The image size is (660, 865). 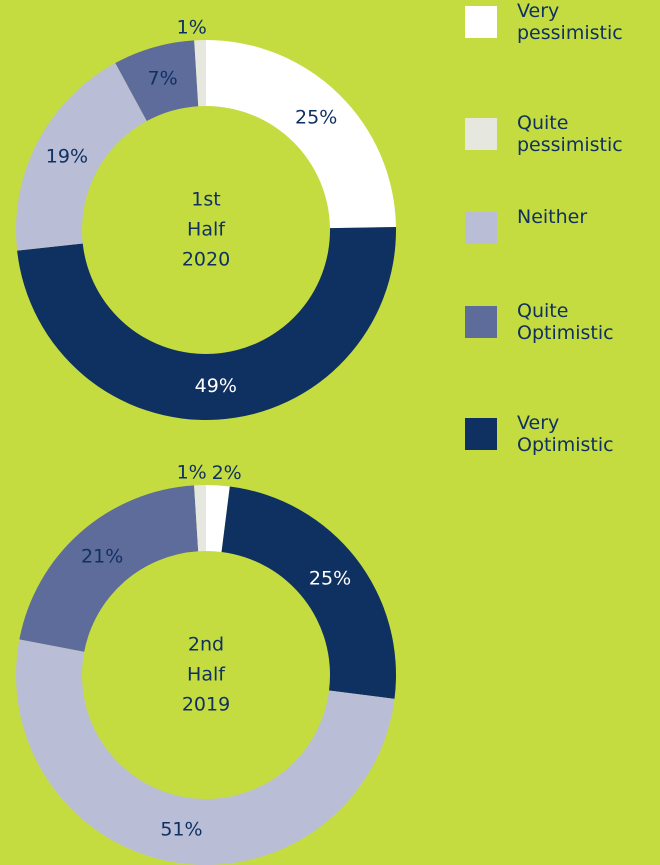 What do you see at coordinates (206, 705) in the screenshot?
I see `center-label: 2019` at bounding box center [206, 705].